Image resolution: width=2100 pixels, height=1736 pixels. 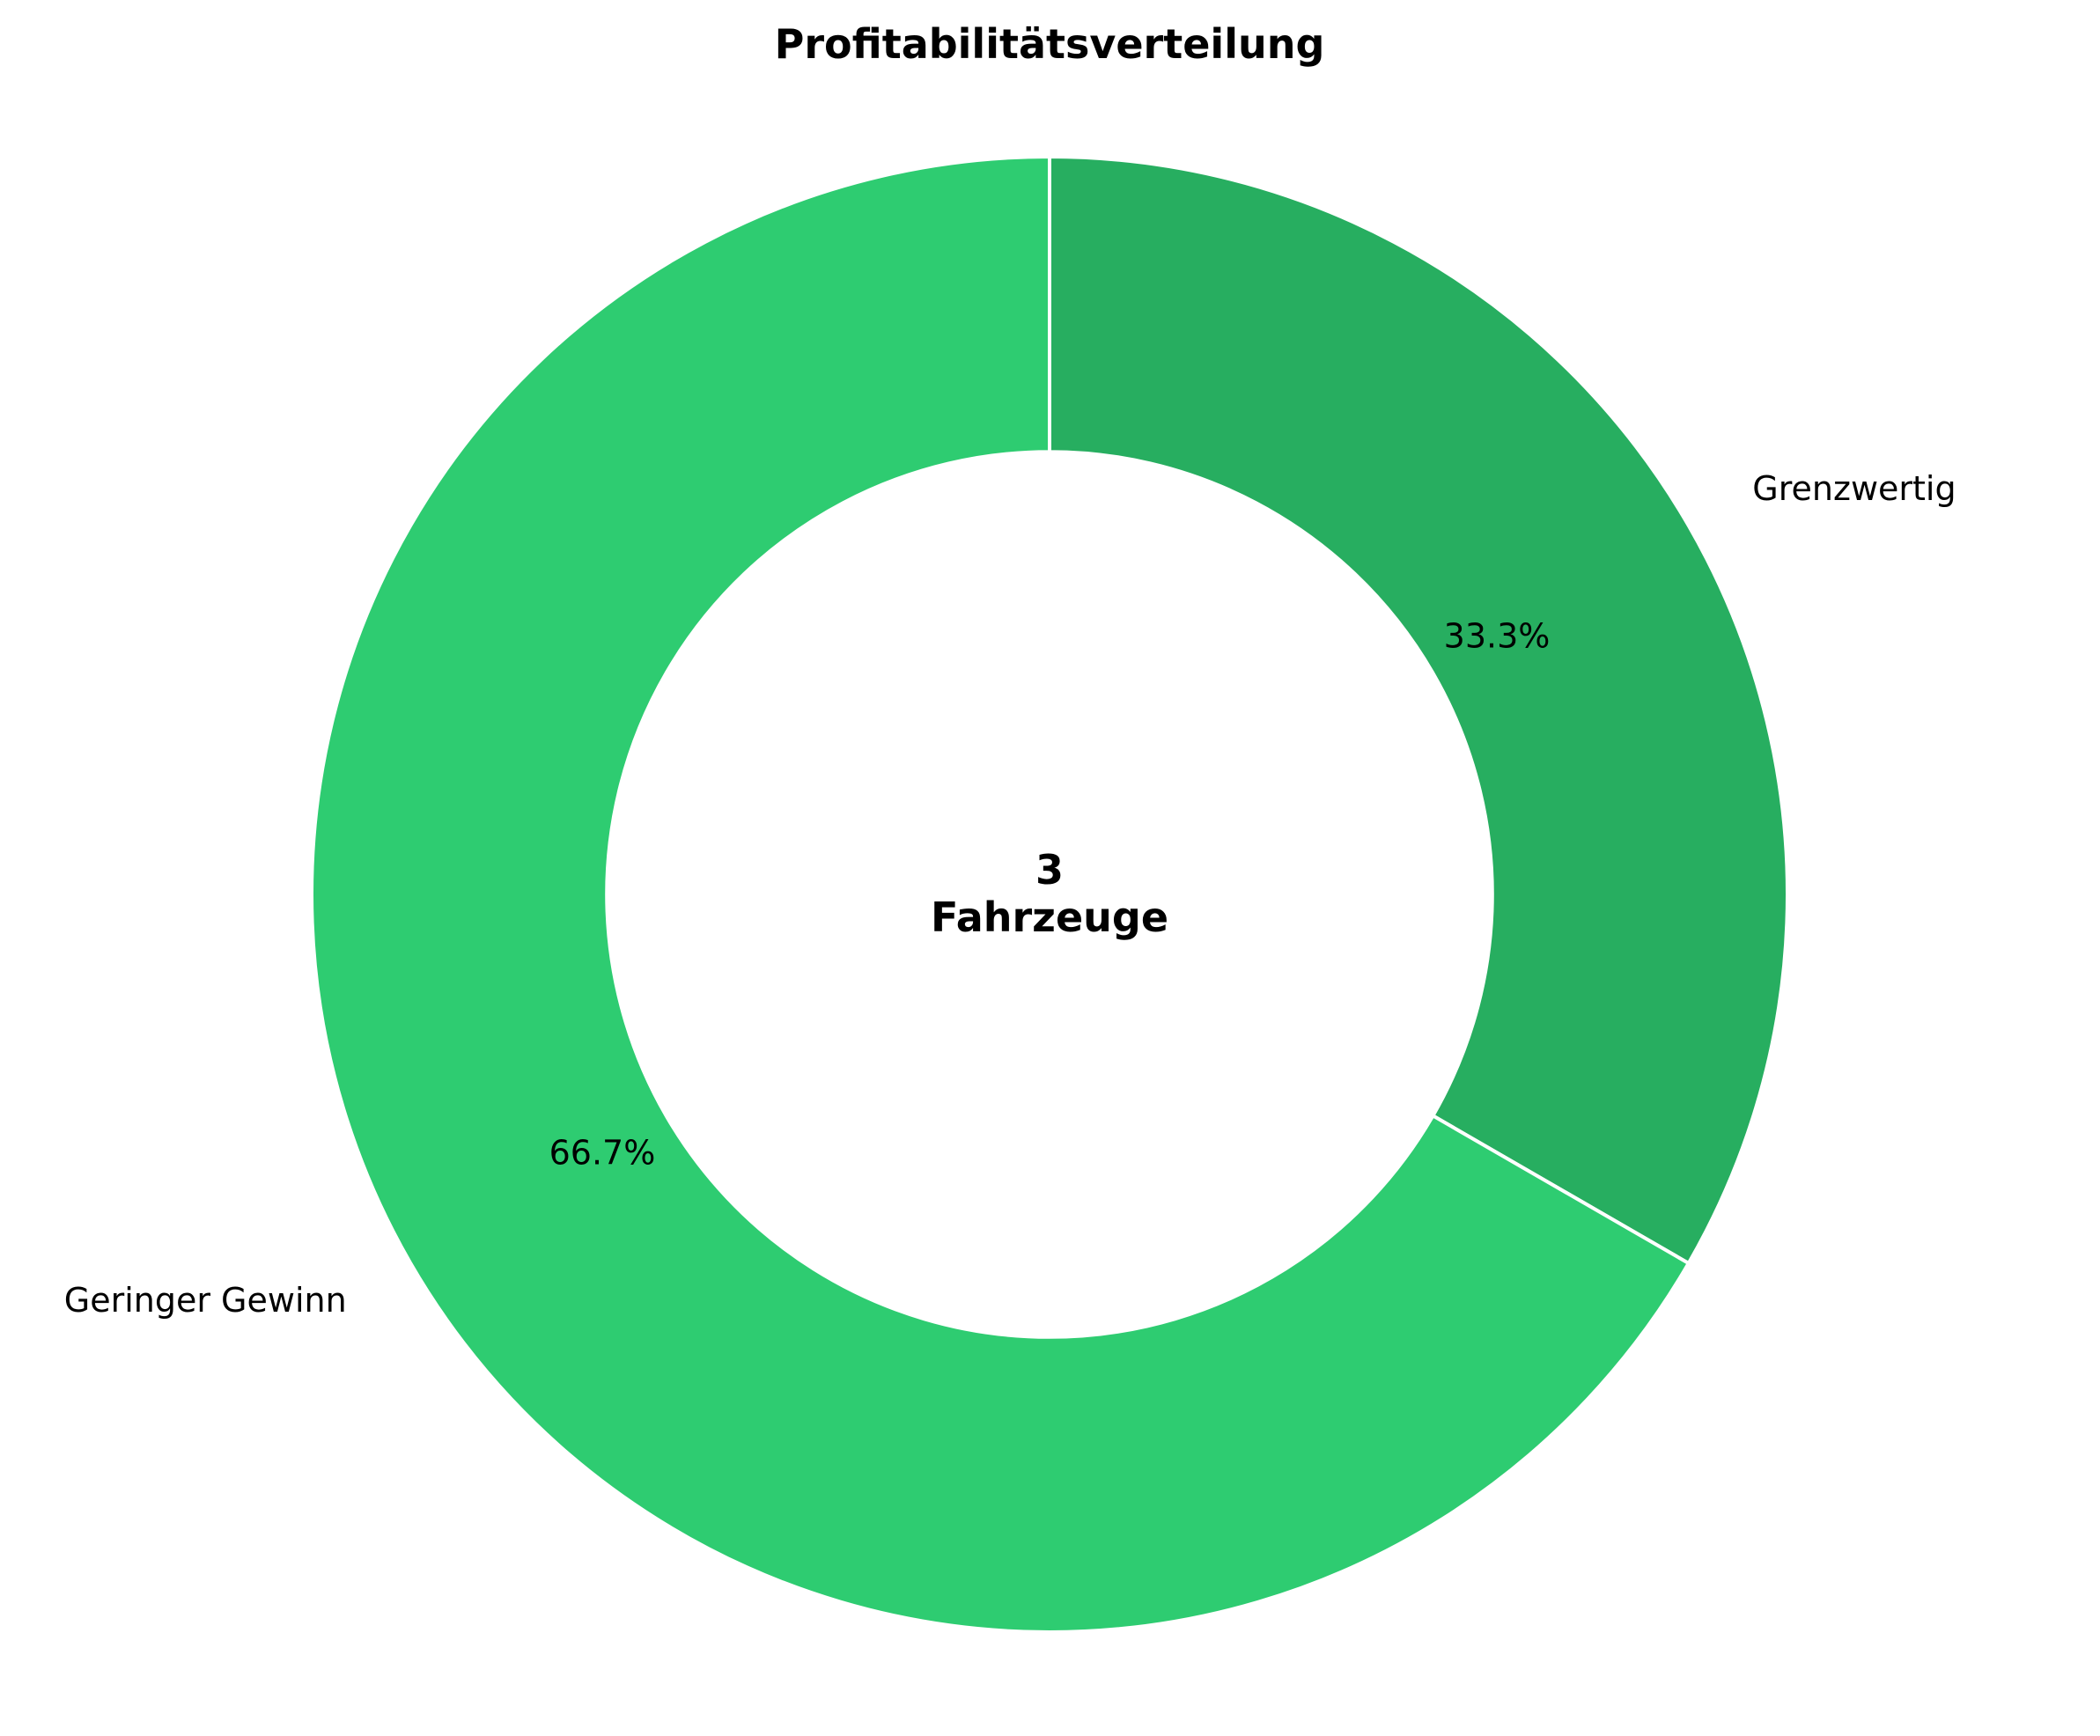 I want to click on percent-label: 33.3%, so click(x=1497, y=636).